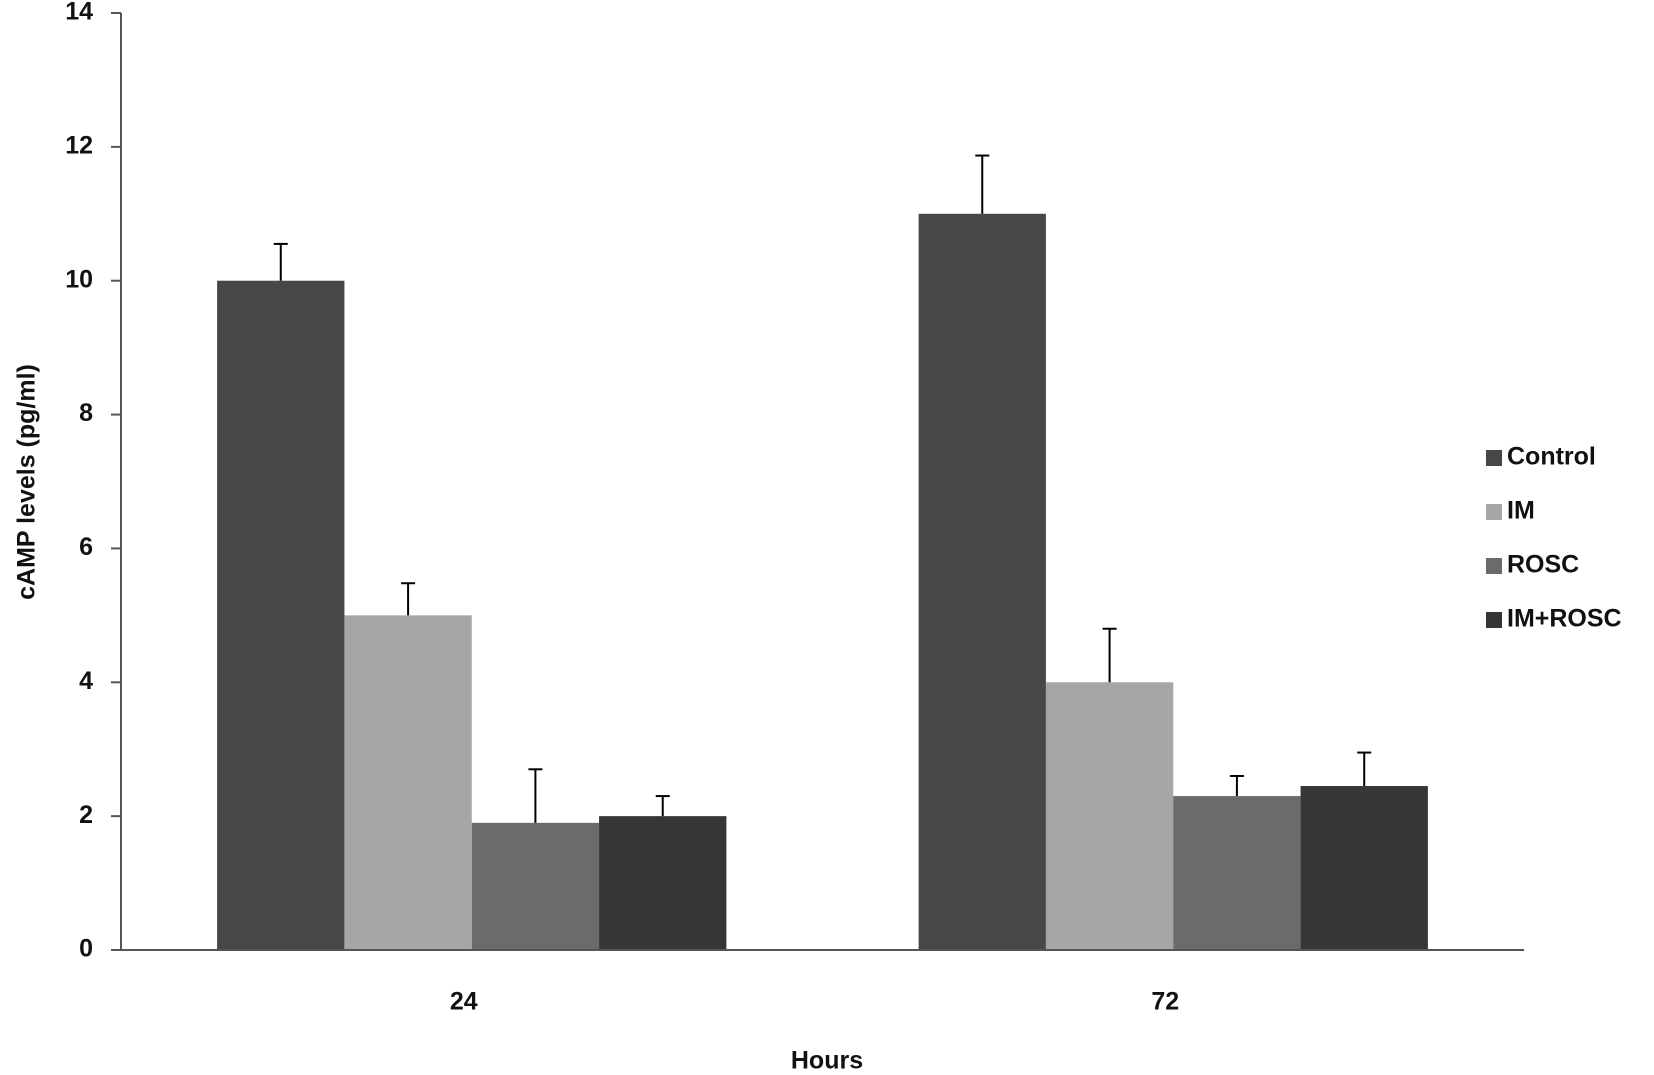 The height and width of the screenshot is (1075, 1654). I want to click on x-axis-label: Hours, so click(827, 1061).